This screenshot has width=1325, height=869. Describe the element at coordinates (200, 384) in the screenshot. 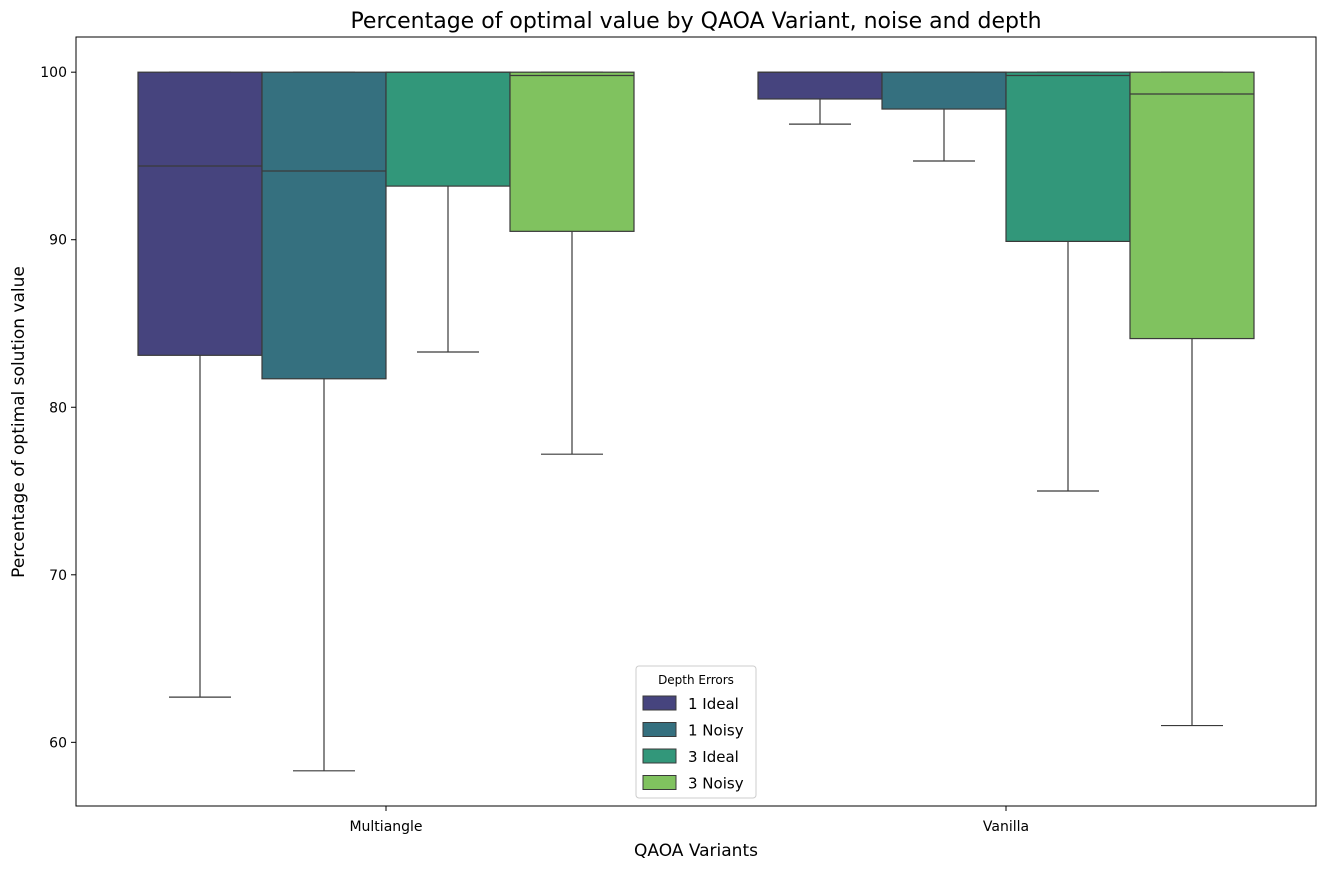

I see `box-1-ideal-multiangle` at that location.